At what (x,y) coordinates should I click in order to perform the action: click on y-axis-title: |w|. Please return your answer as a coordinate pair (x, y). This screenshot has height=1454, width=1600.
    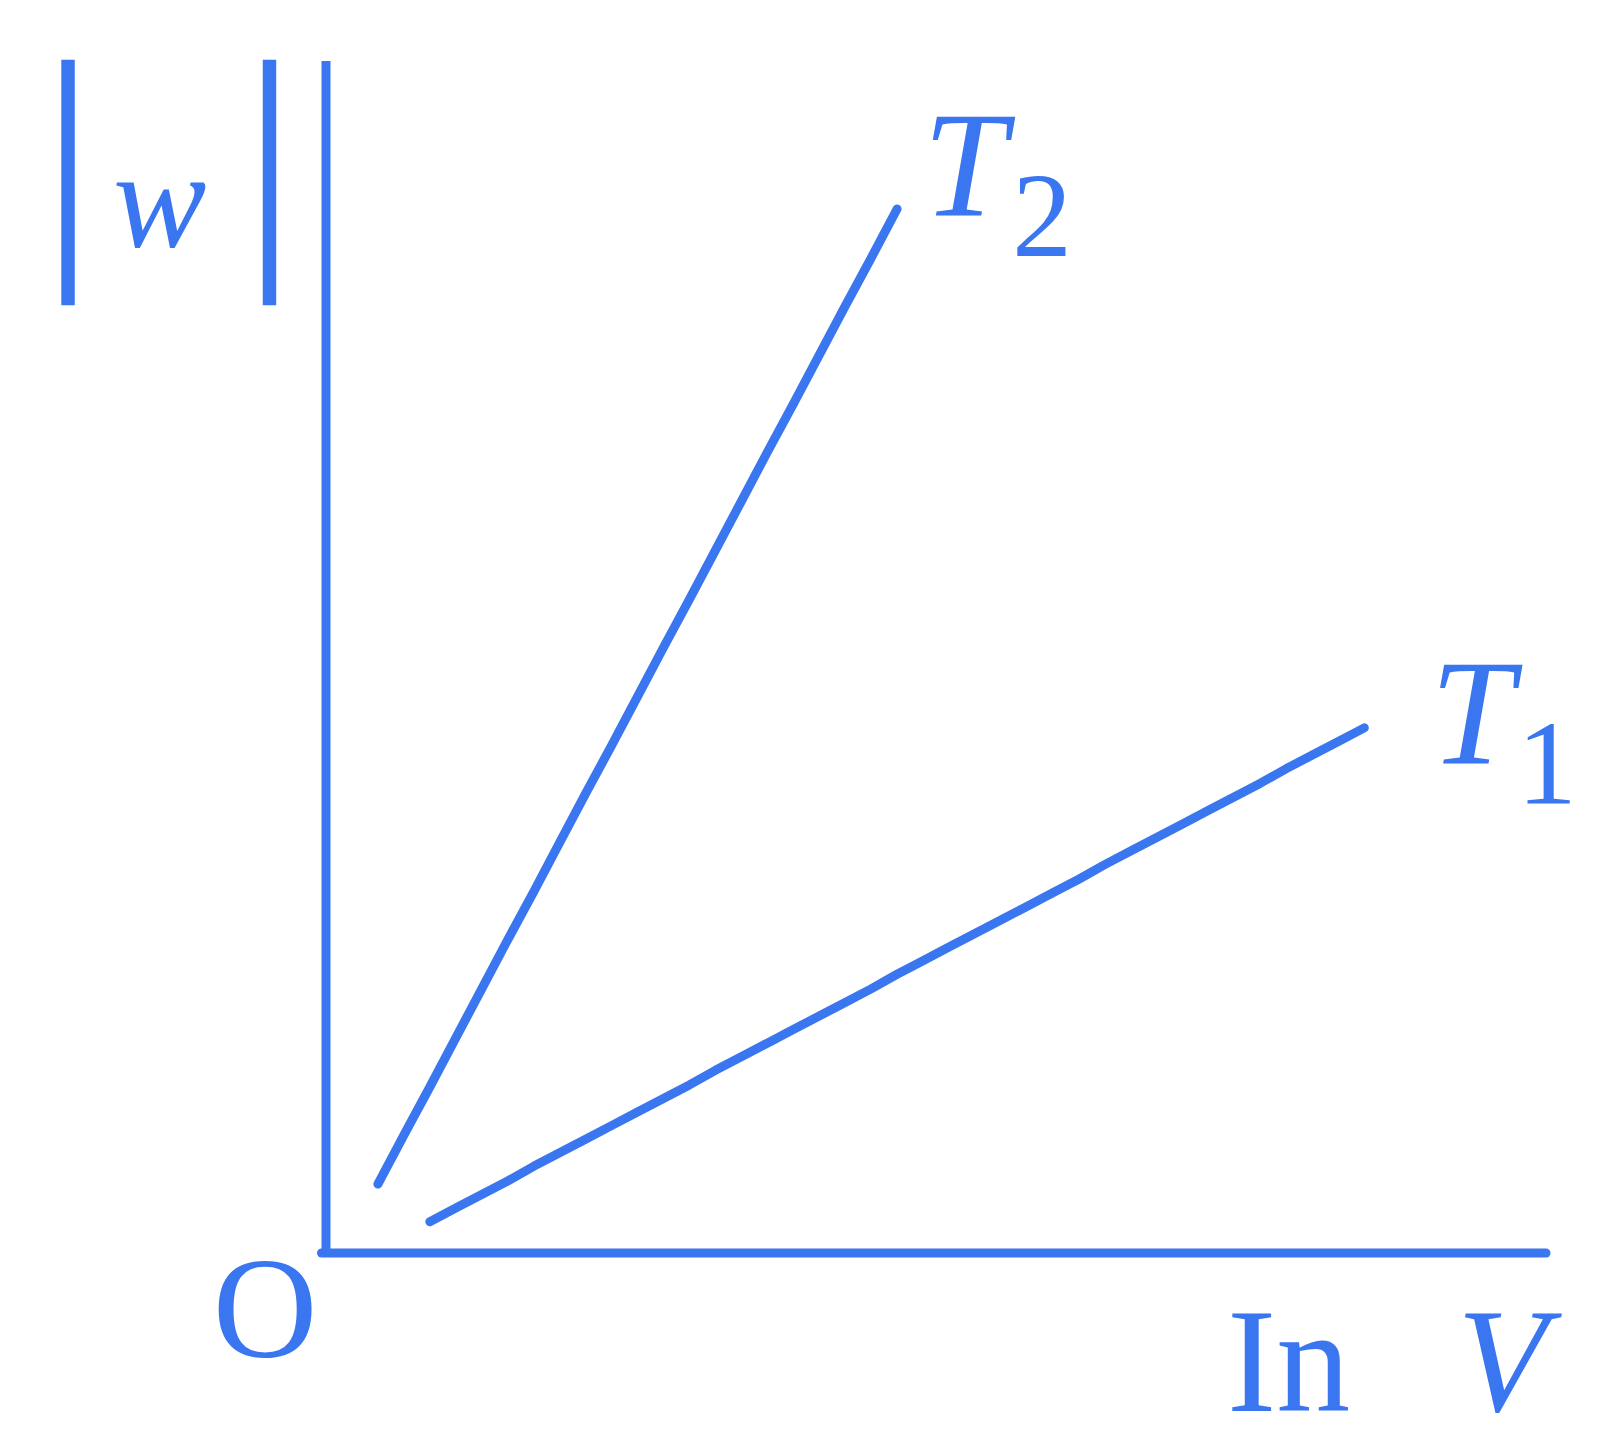
    Looking at the image, I should click on (169, 156).